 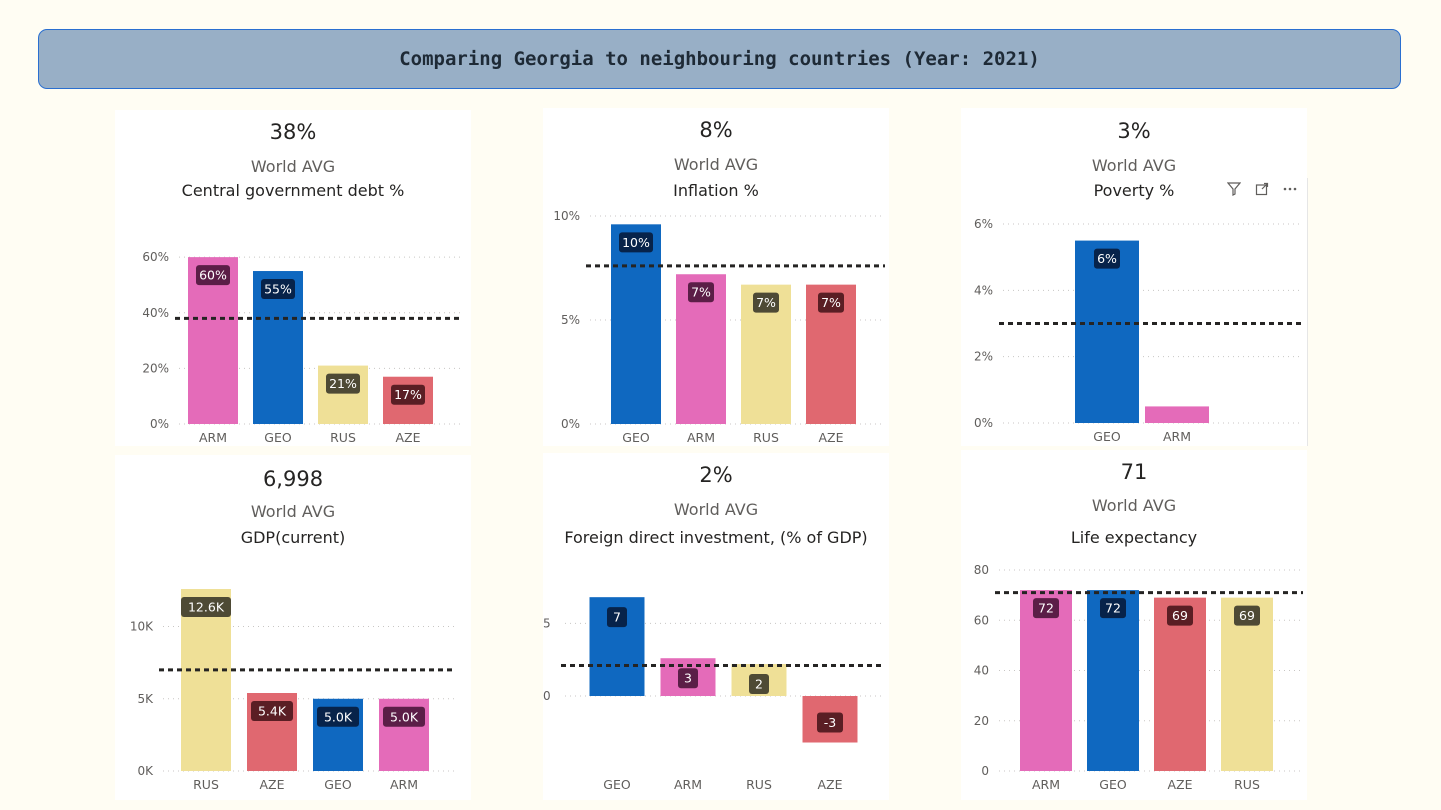 I want to click on data-label-rus: 2, so click(x=759, y=684).